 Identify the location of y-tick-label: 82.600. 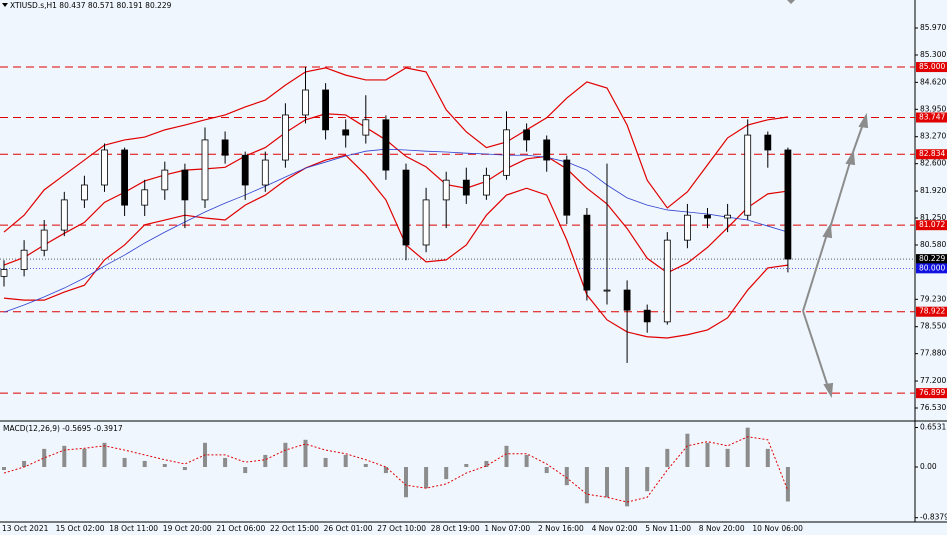
(933, 163).